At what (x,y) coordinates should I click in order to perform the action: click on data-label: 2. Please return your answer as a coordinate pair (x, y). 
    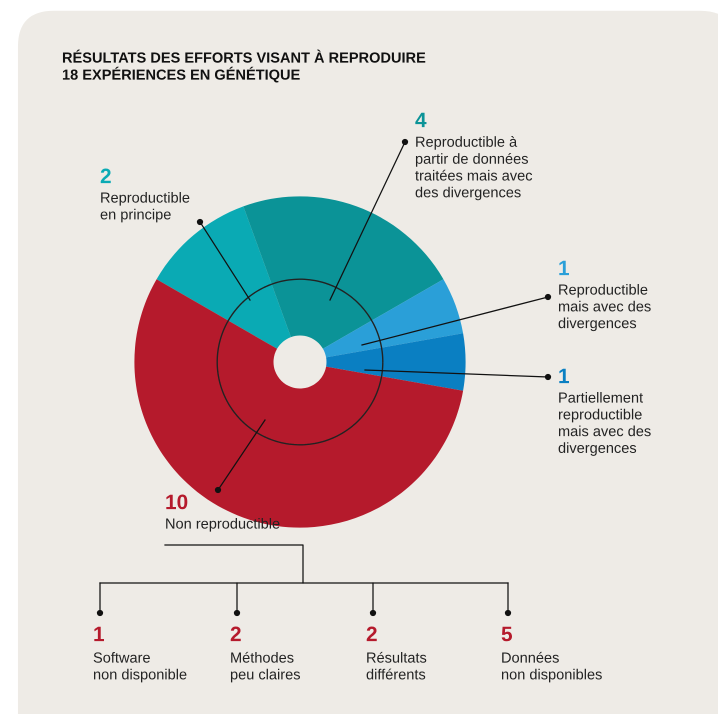
    Looking at the image, I should click on (105, 176).